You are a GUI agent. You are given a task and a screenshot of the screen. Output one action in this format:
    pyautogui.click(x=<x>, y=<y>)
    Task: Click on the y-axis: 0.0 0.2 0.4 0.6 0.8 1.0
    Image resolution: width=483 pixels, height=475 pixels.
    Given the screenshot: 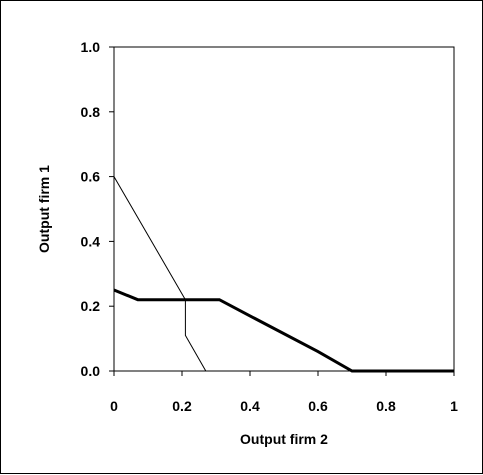 What is the action you would take?
    pyautogui.click(x=97, y=209)
    